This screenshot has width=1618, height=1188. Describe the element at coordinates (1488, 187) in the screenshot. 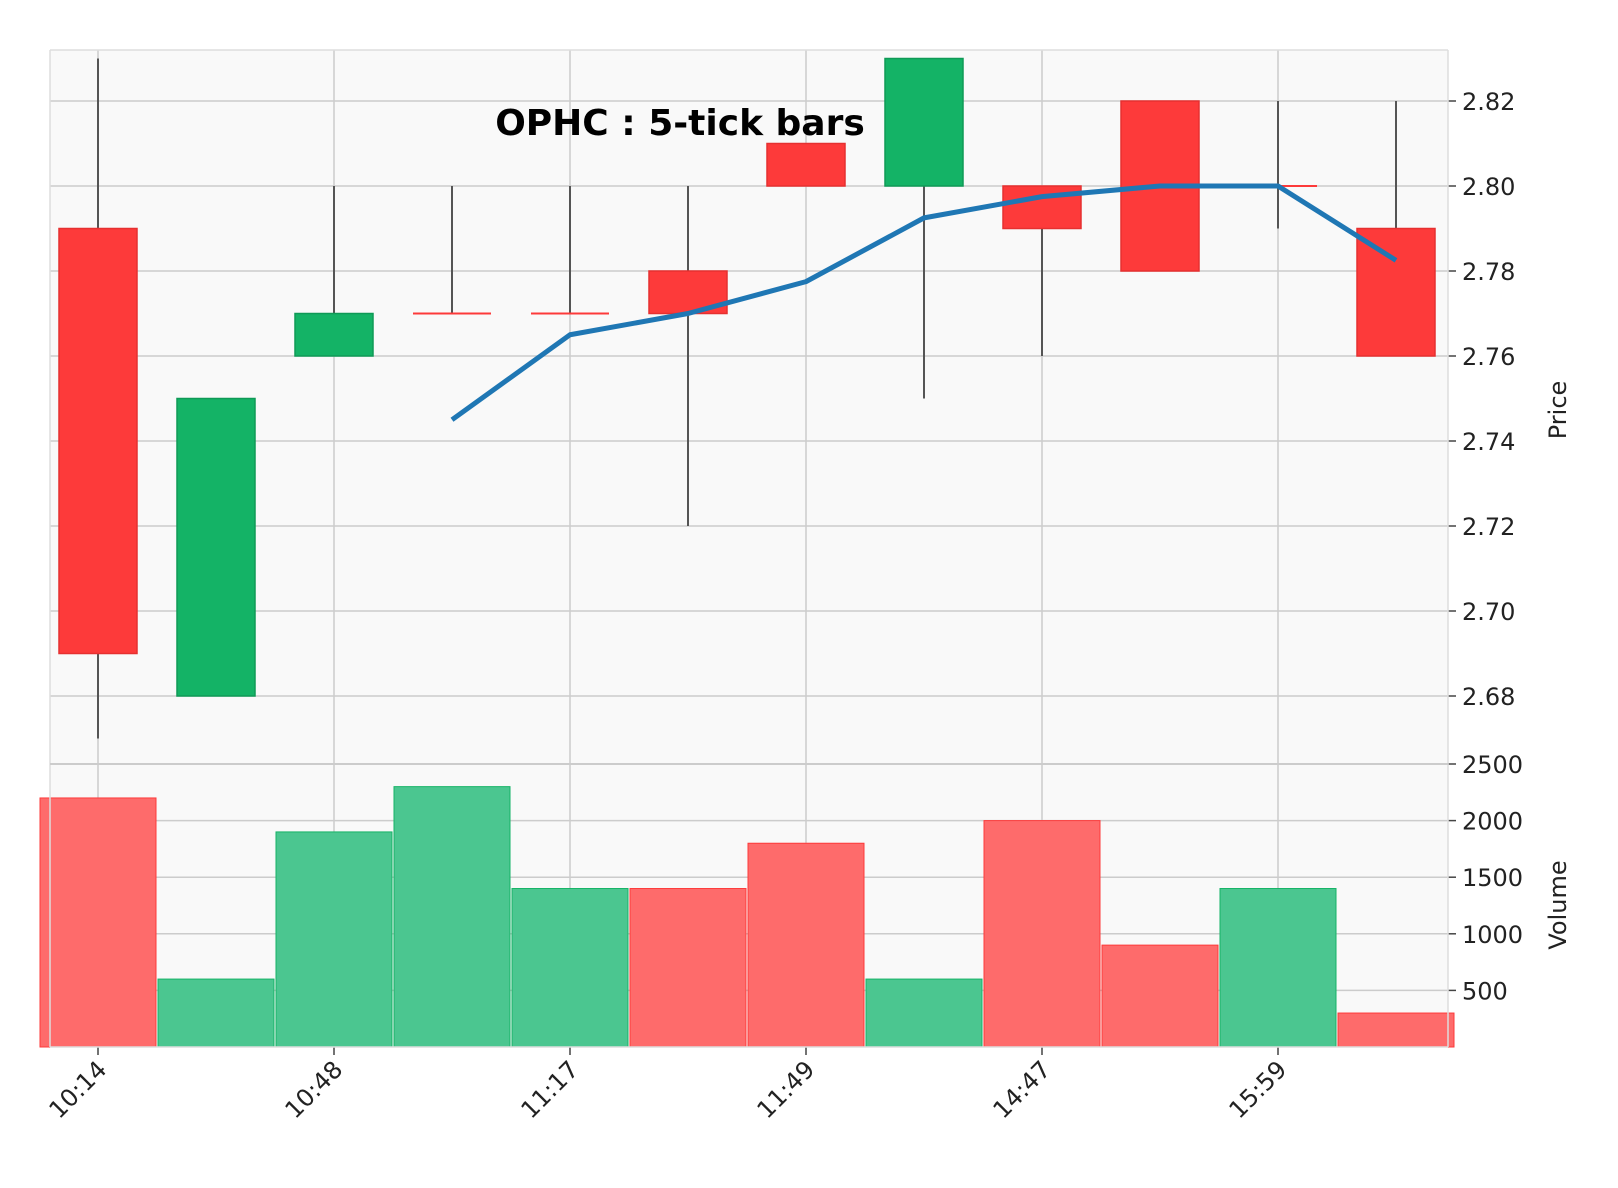

I see `price-tick-label: 2.80` at that location.